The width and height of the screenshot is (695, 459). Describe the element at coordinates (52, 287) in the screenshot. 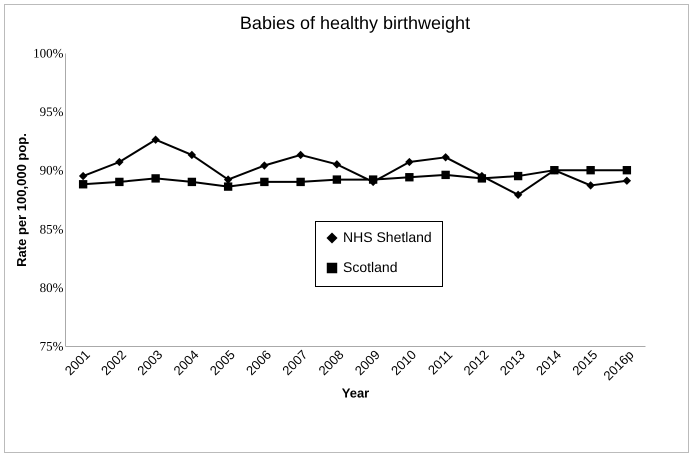

I see `y-tick-label: 80%` at that location.